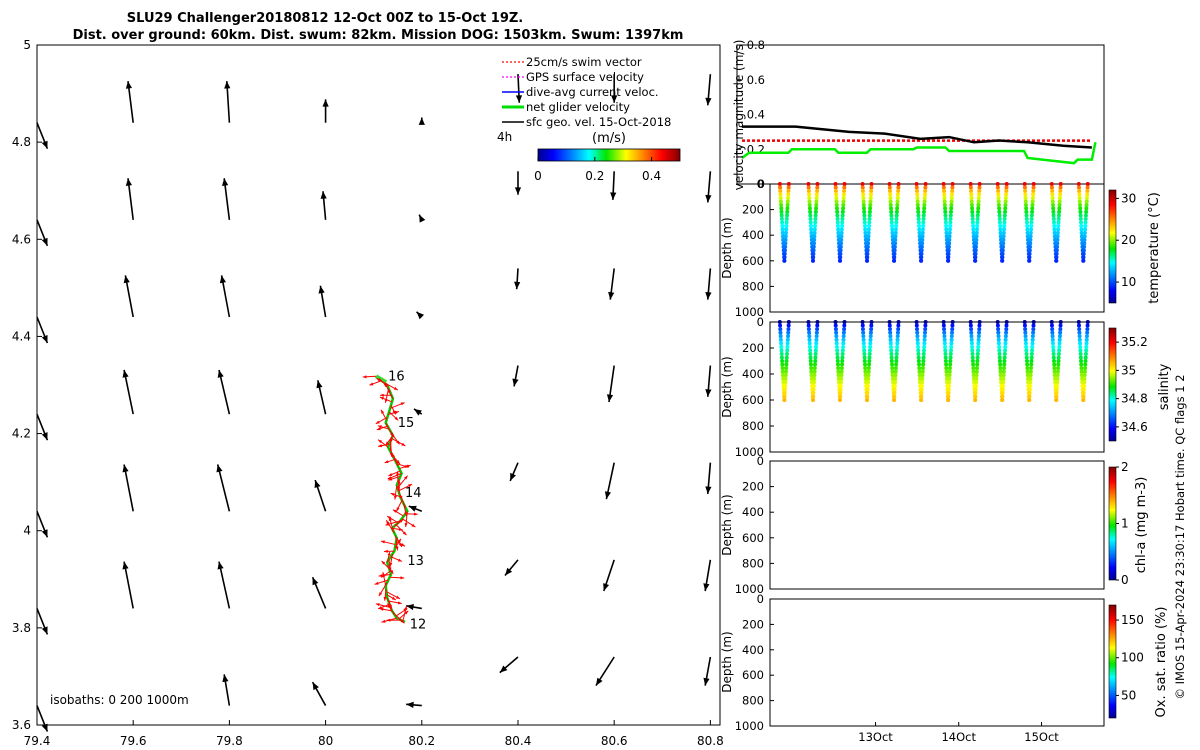  Describe the element at coordinates (753, 261) in the screenshot. I see `temperature-y-tick-label: 600` at that location.